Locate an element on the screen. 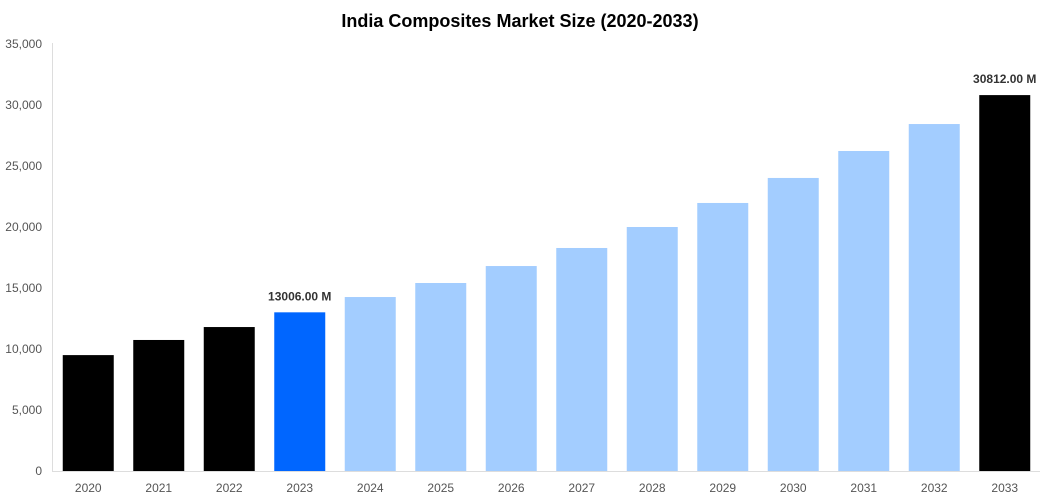 The height and width of the screenshot is (500, 1040). bar-2028 is located at coordinates (652, 349).